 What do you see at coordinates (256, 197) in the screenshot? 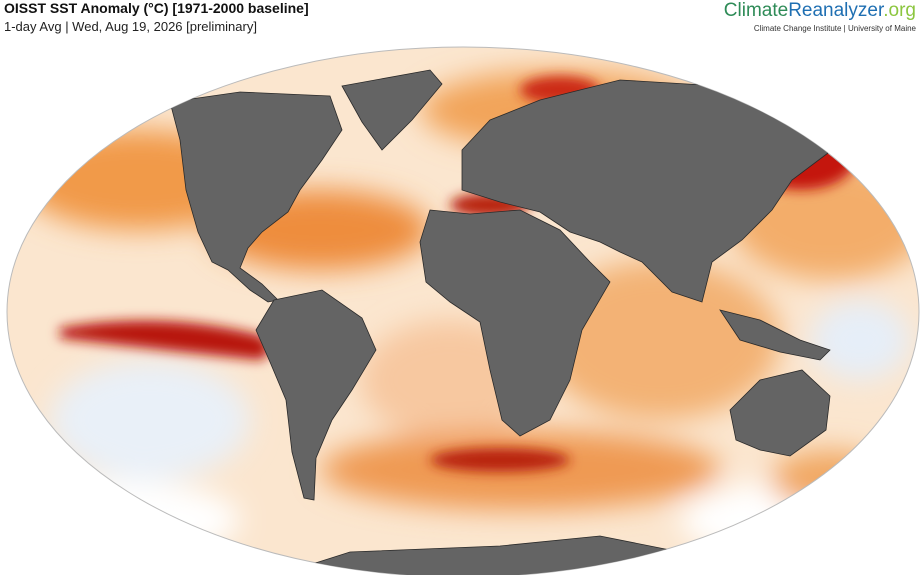
I see `north-america` at bounding box center [256, 197].